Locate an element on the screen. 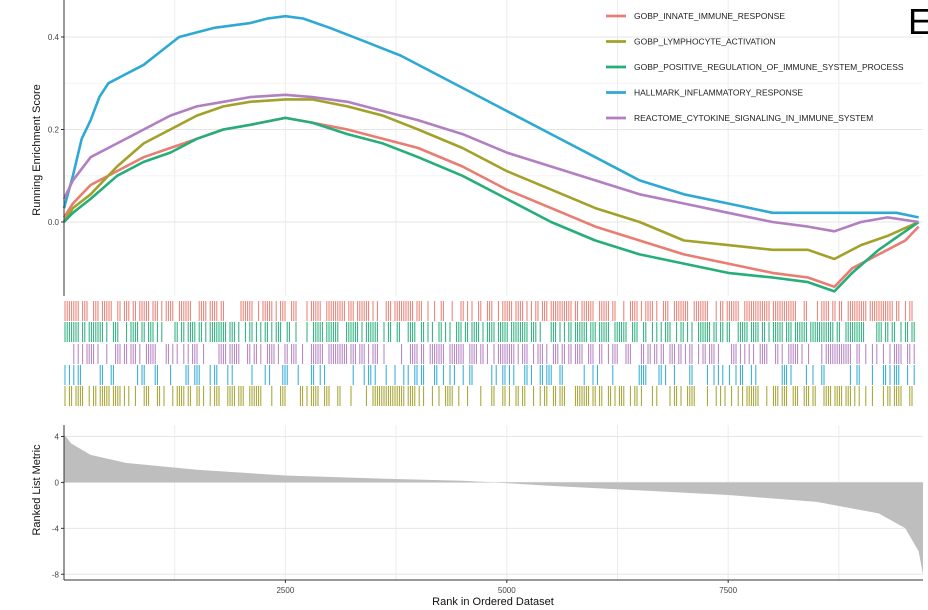 This screenshot has width=928, height=610. x-tick-label: 7500 is located at coordinates (728, 590).